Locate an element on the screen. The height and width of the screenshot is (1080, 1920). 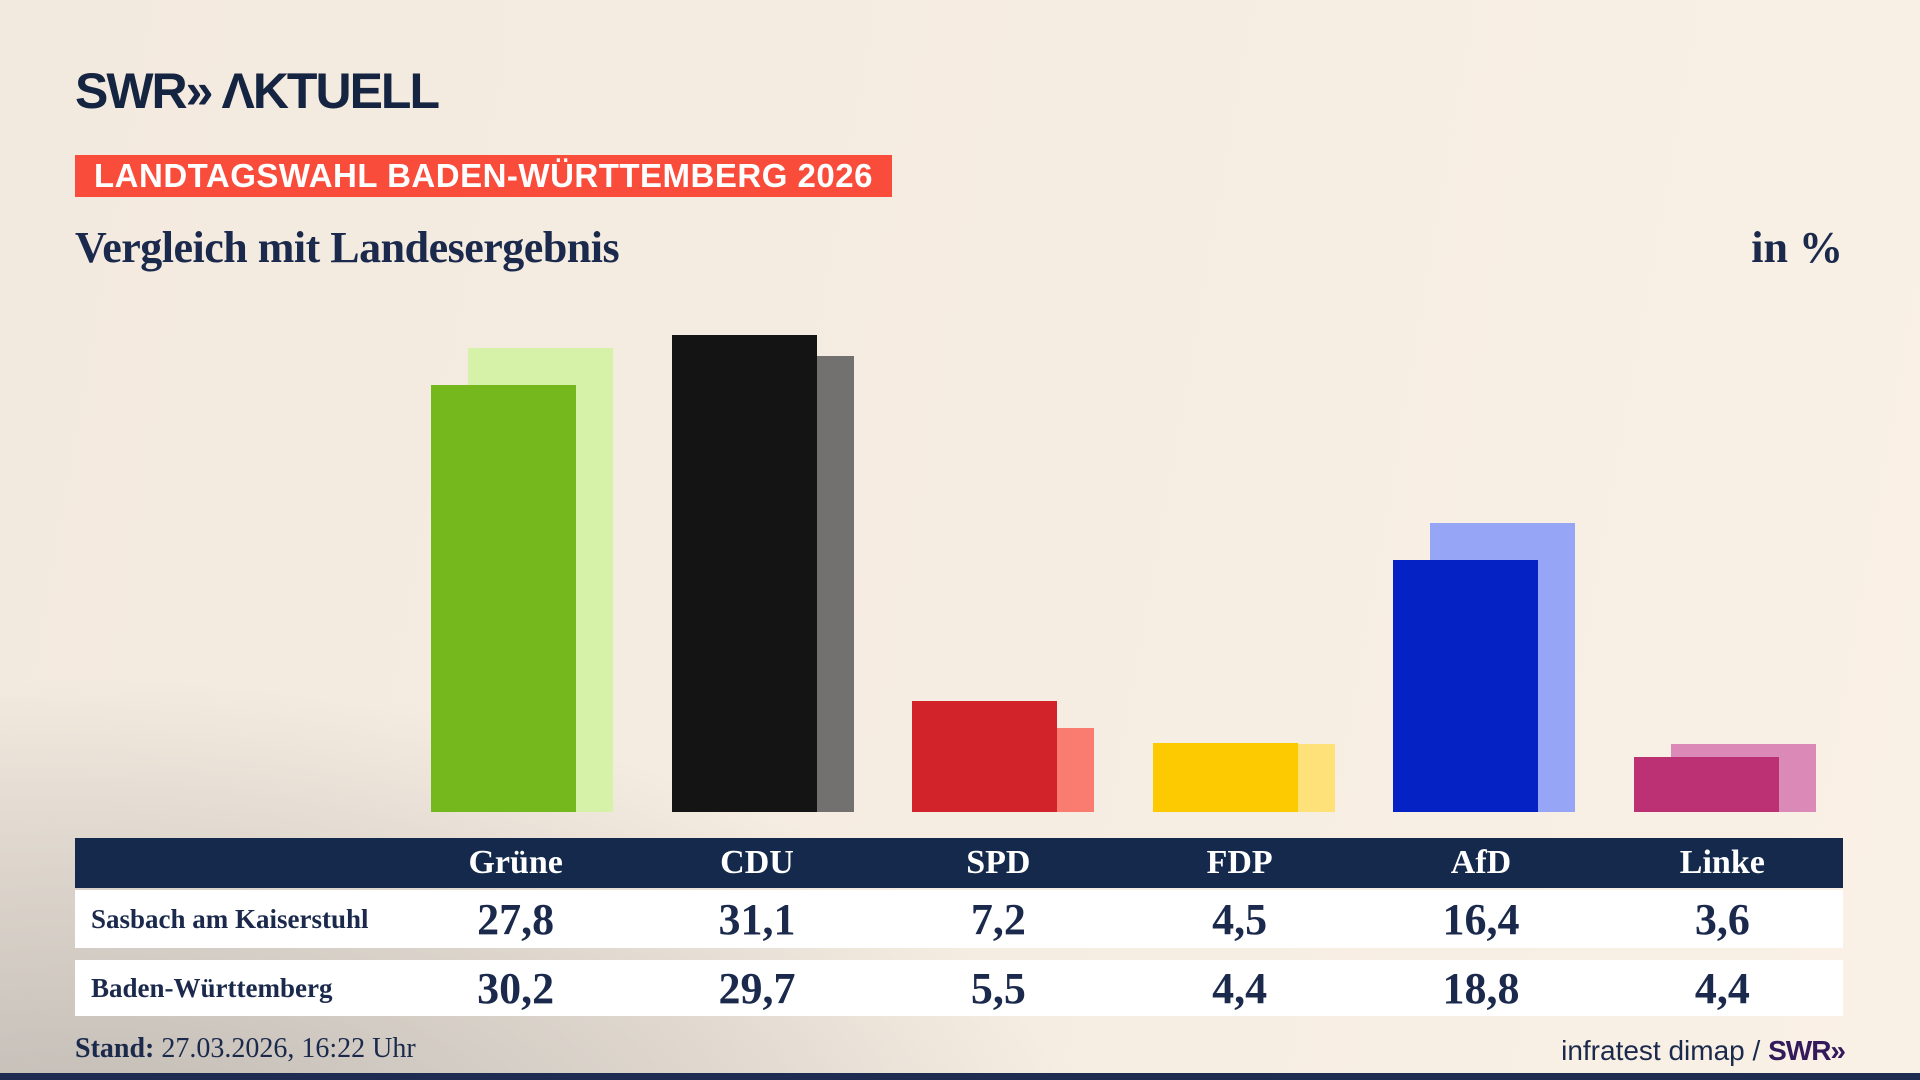
column-header-afd: AfD is located at coordinates (1481, 862).